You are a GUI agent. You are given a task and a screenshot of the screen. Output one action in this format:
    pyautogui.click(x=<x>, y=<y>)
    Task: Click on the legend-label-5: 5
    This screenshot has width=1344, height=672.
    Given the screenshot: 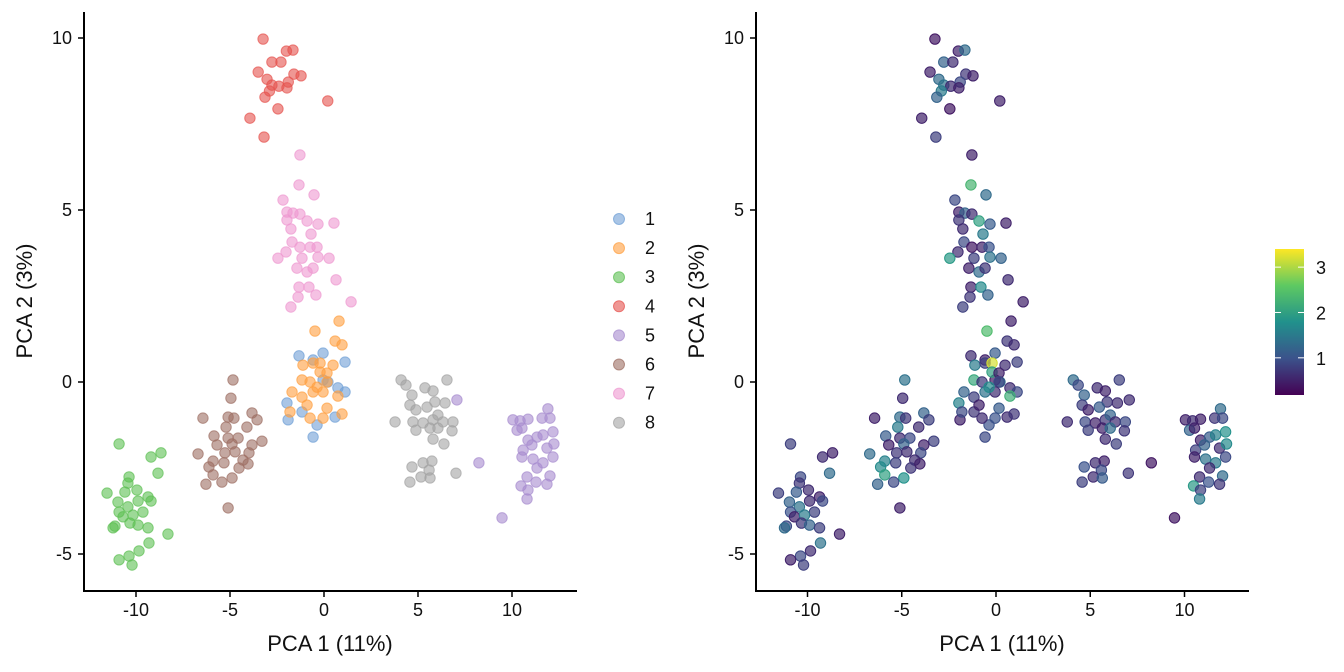 What is the action you would take?
    pyautogui.click(x=650, y=335)
    